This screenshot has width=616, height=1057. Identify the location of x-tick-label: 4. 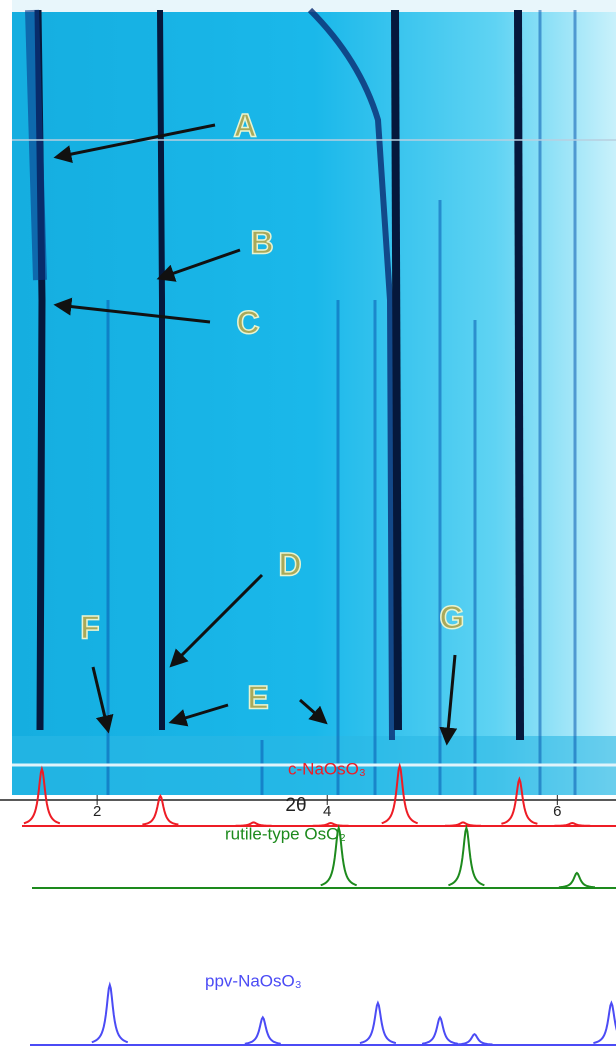
(327, 811).